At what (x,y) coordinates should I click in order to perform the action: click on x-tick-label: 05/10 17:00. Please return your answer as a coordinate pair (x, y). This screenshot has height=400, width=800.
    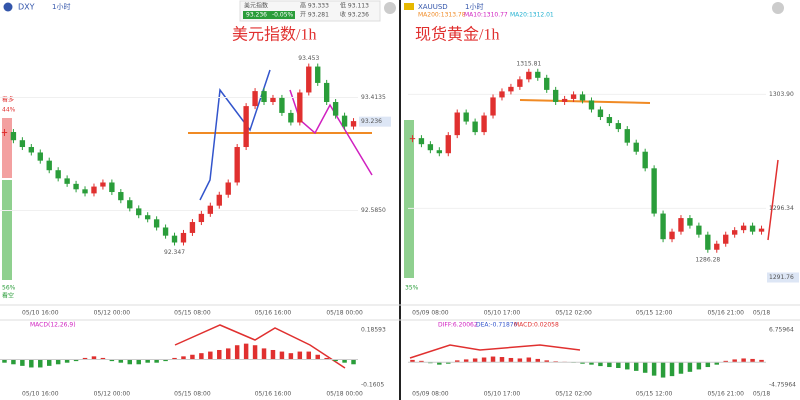
    Looking at the image, I should click on (502, 394).